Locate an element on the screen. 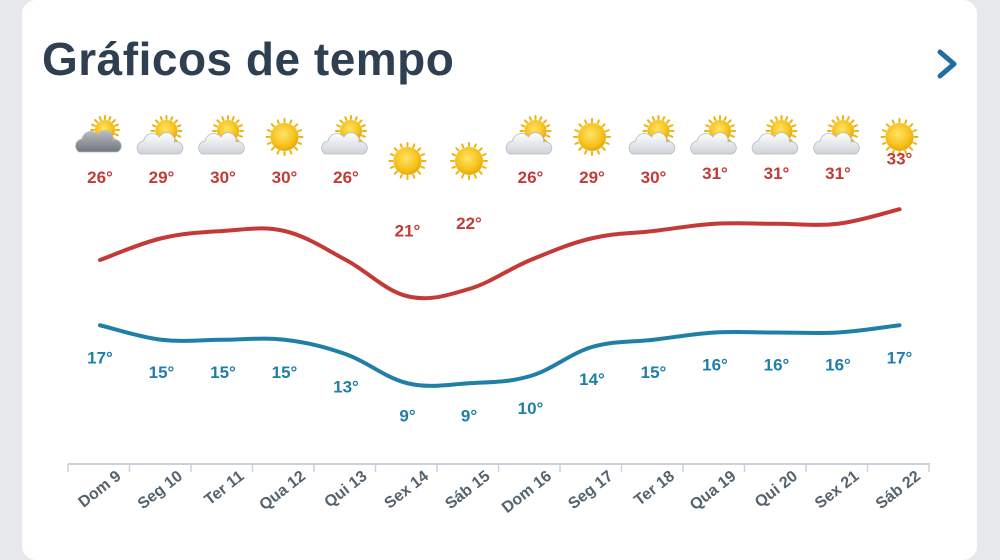 Image resolution: width=1000 pixels, height=560 pixels. x-tick-label: Seg 17 is located at coordinates (590, 490).